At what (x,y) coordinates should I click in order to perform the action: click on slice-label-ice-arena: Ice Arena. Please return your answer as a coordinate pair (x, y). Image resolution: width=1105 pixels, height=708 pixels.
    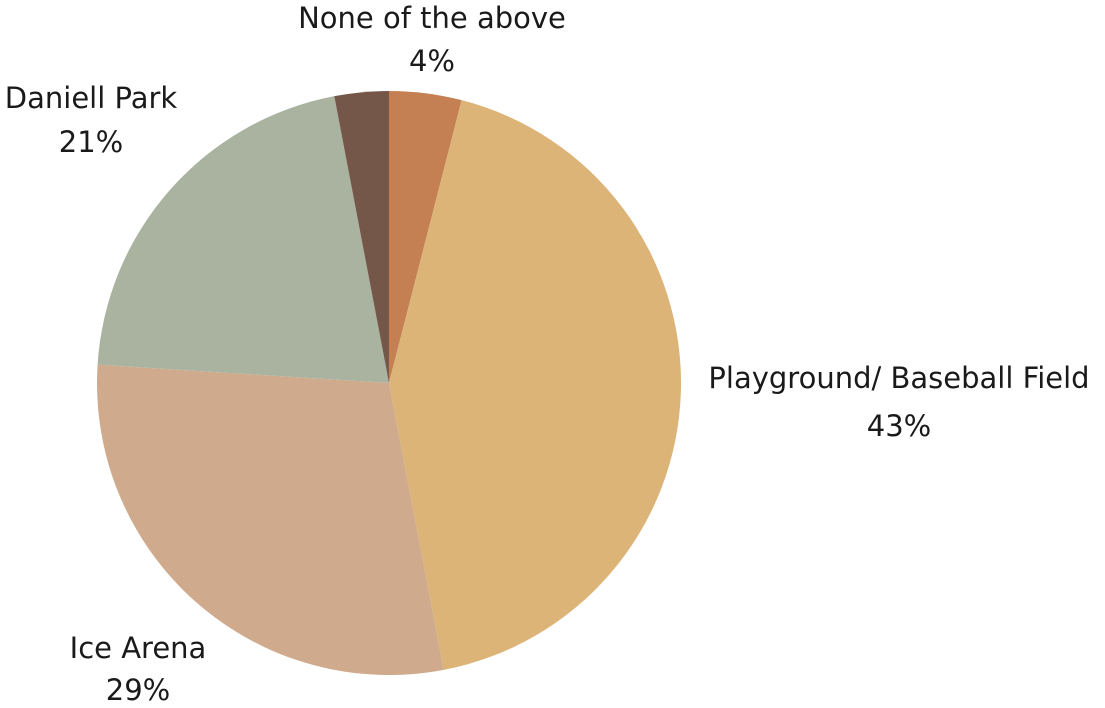
    Looking at the image, I should click on (138, 648).